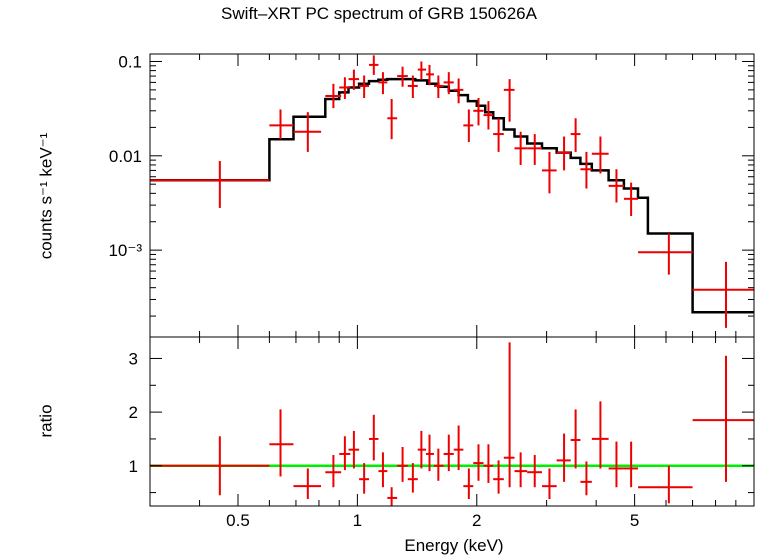 The image size is (758, 556). I want to click on ratio-y-tick-label: 3, so click(133, 358).